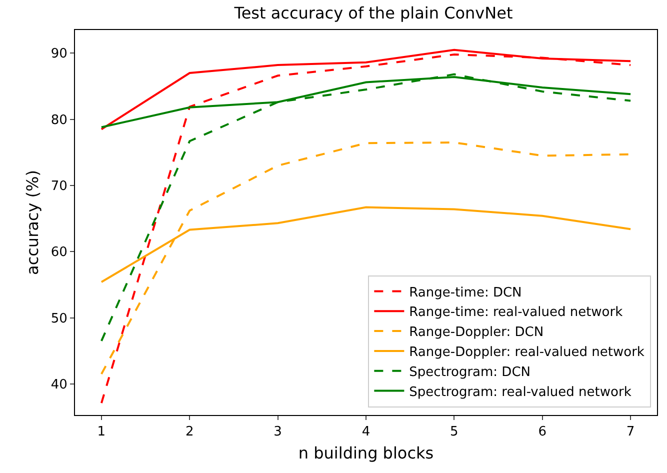 This screenshot has width=667, height=473. Describe the element at coordinates (465, 292) in the screenshot. I see `legend-label: Range-time: DCN` at that location.